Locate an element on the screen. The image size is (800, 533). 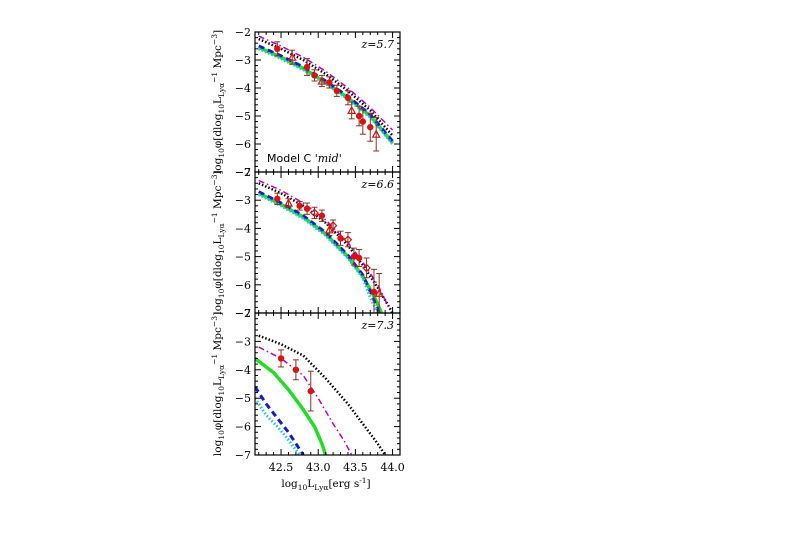
redshift-label: z=5.7 is located at coordinates (377, 44).